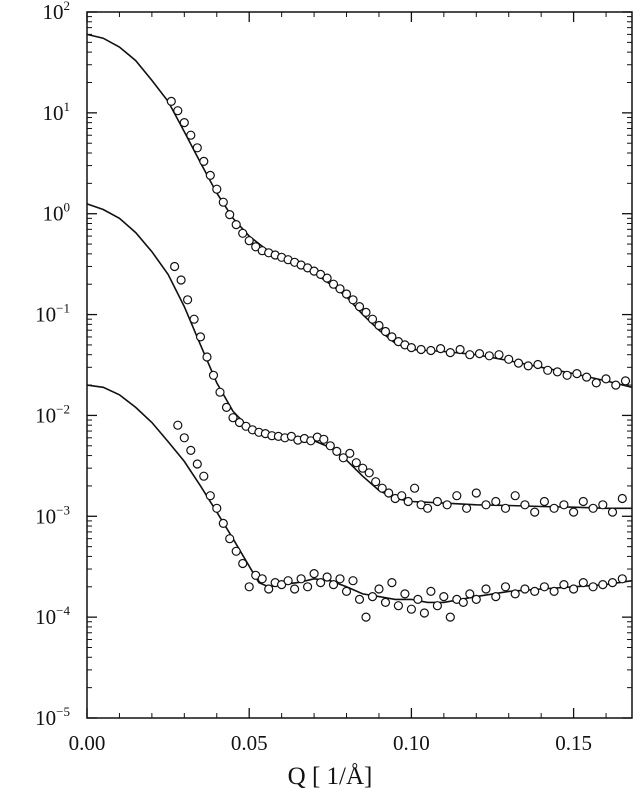 The height and width of the screenshot is (795, 640). What do you see at coordinates (87, 743) in the screenshot?
I see `x-tick-label: 0.00` at bounding box center [87, 743].